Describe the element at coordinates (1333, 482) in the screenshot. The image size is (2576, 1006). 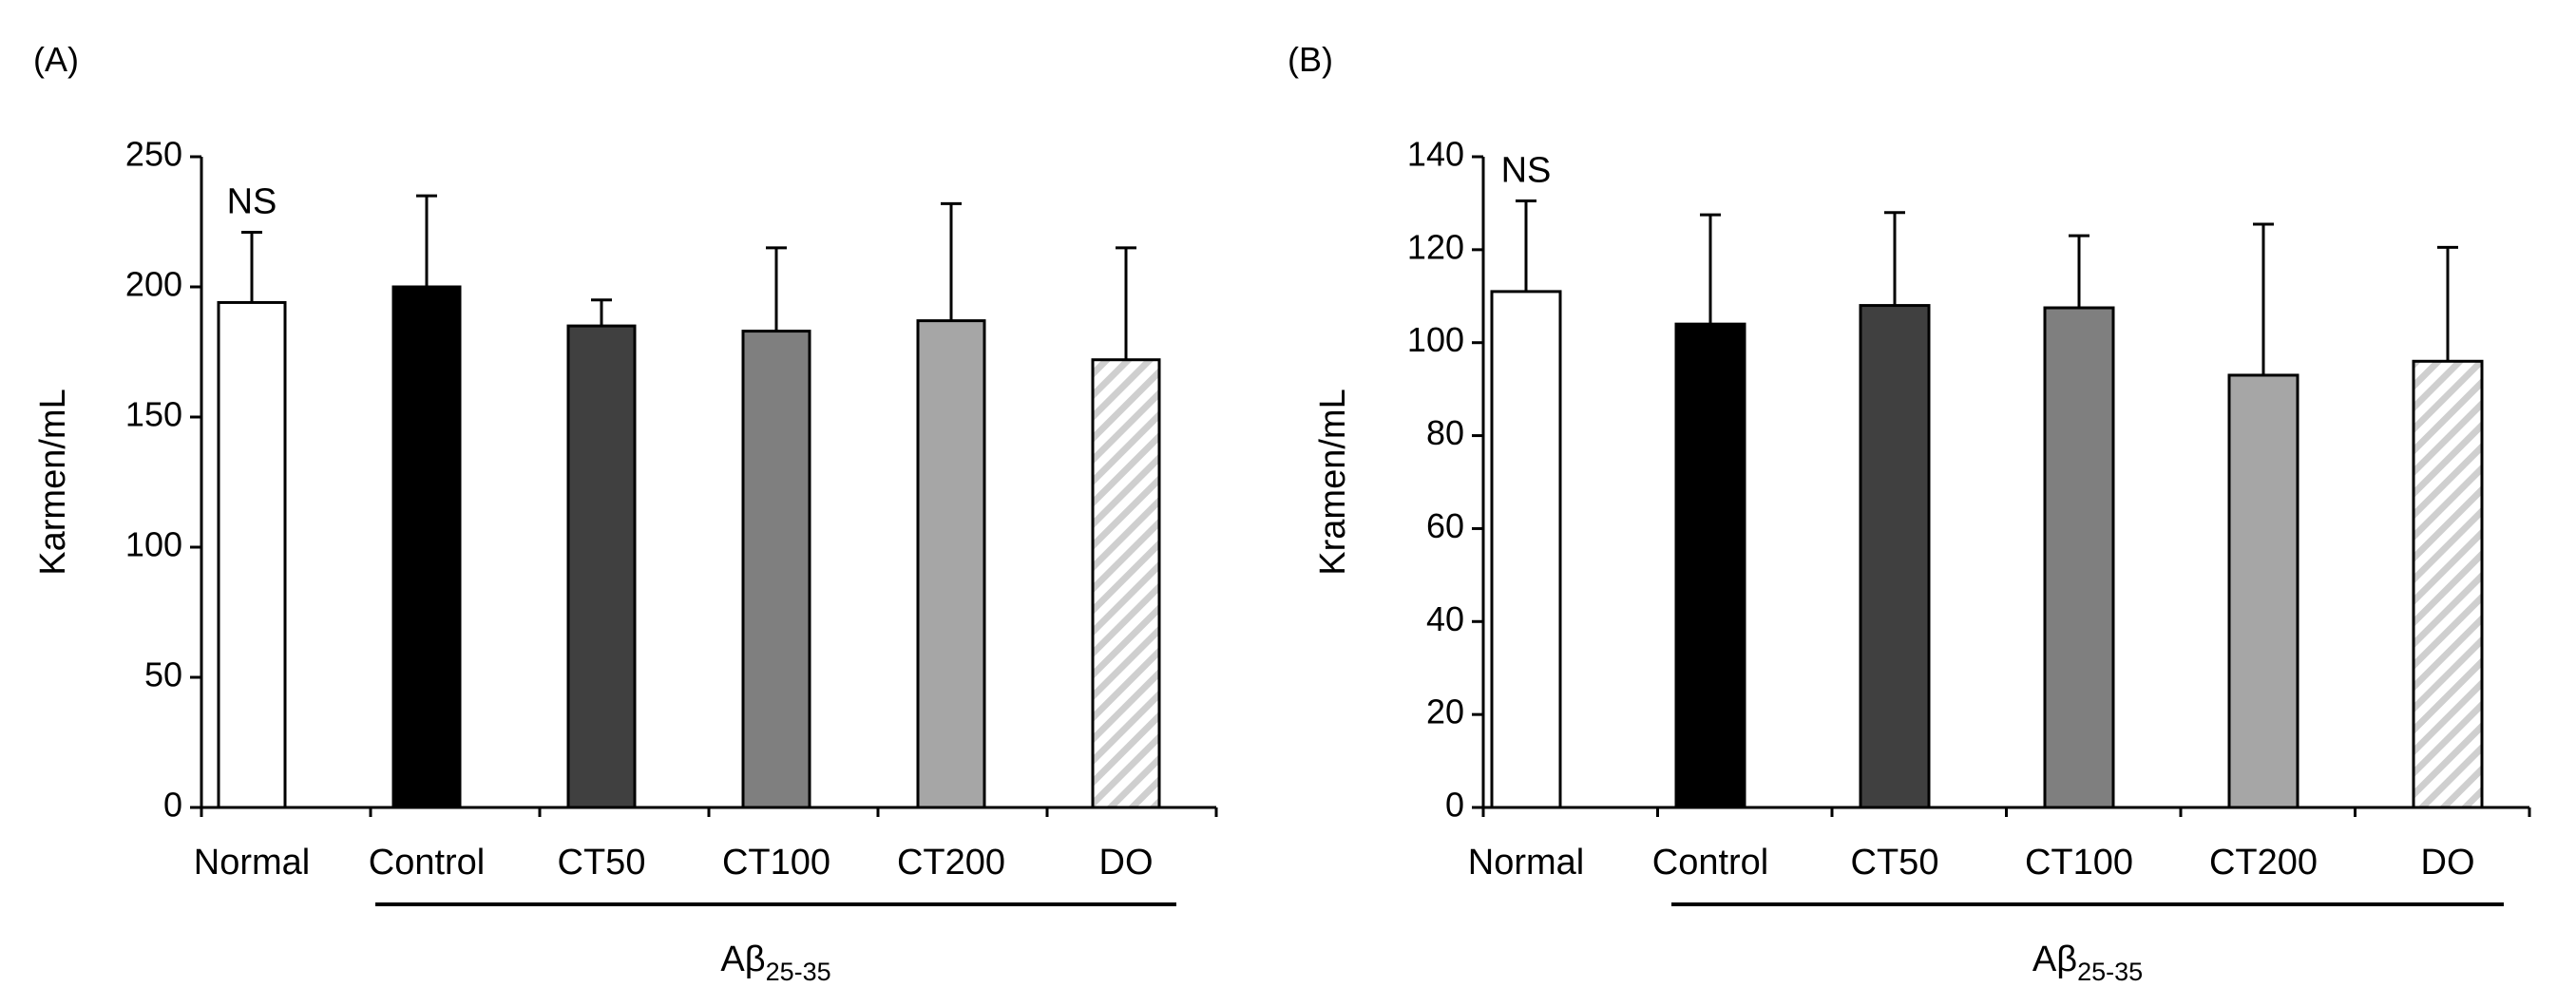
I see `y-axis-label: Kramen/mL` at that location.